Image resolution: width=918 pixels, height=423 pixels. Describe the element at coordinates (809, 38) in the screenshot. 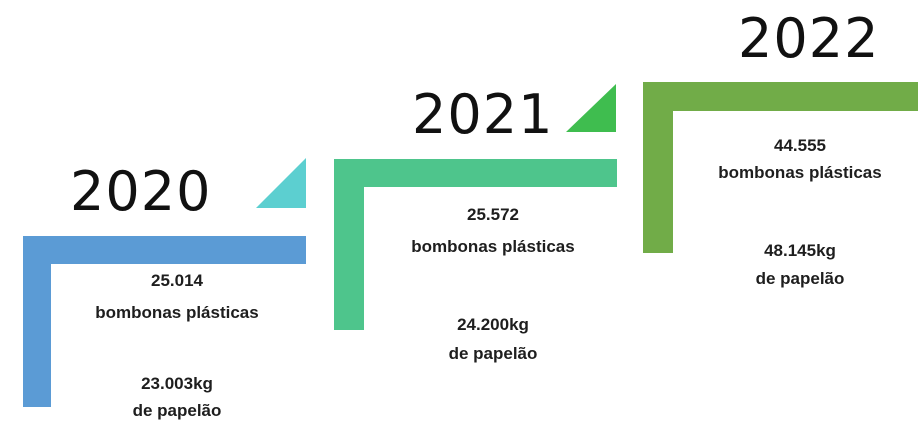

I see `year-label: 2022` at that location.